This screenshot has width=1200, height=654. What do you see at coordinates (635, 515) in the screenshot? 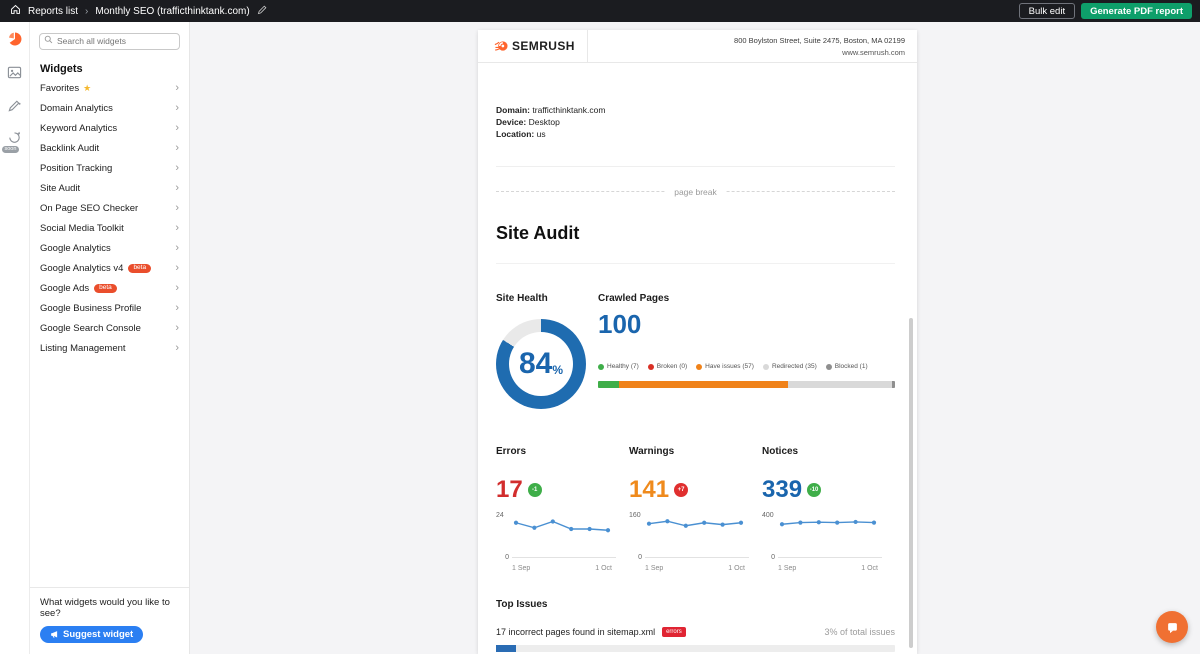
I see `y-max-label: 160` at bounding box center [635, 515].